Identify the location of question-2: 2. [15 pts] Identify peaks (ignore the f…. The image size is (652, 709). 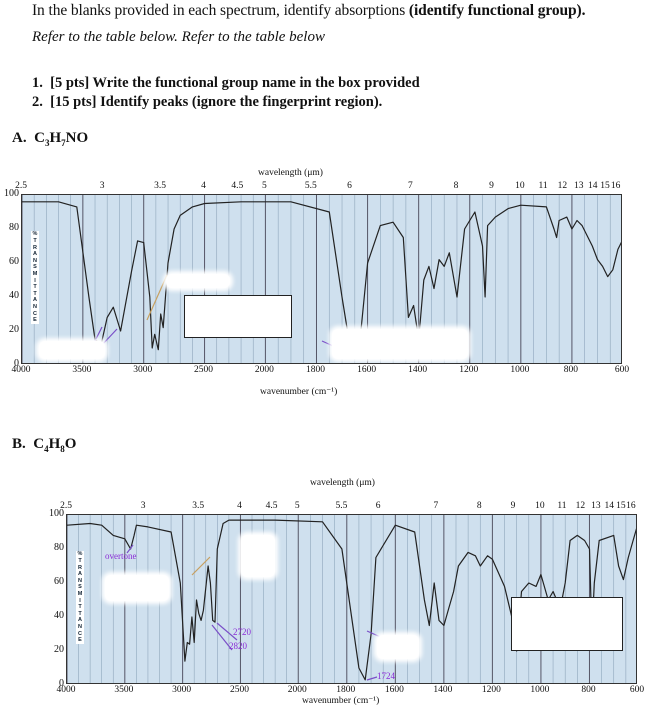
(207, 102).